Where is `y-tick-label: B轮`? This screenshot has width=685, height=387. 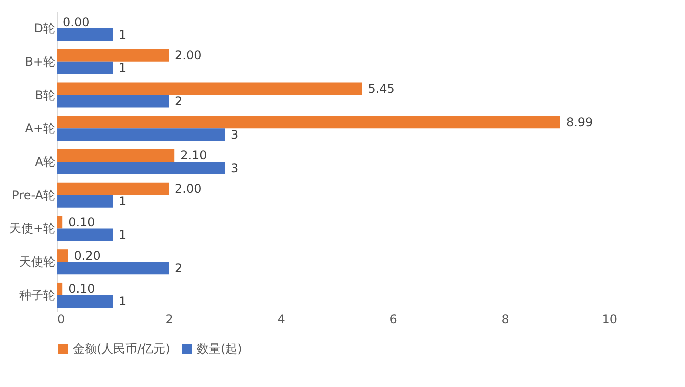
y-tick-label: B轮 is located at coordinates (45, 95).